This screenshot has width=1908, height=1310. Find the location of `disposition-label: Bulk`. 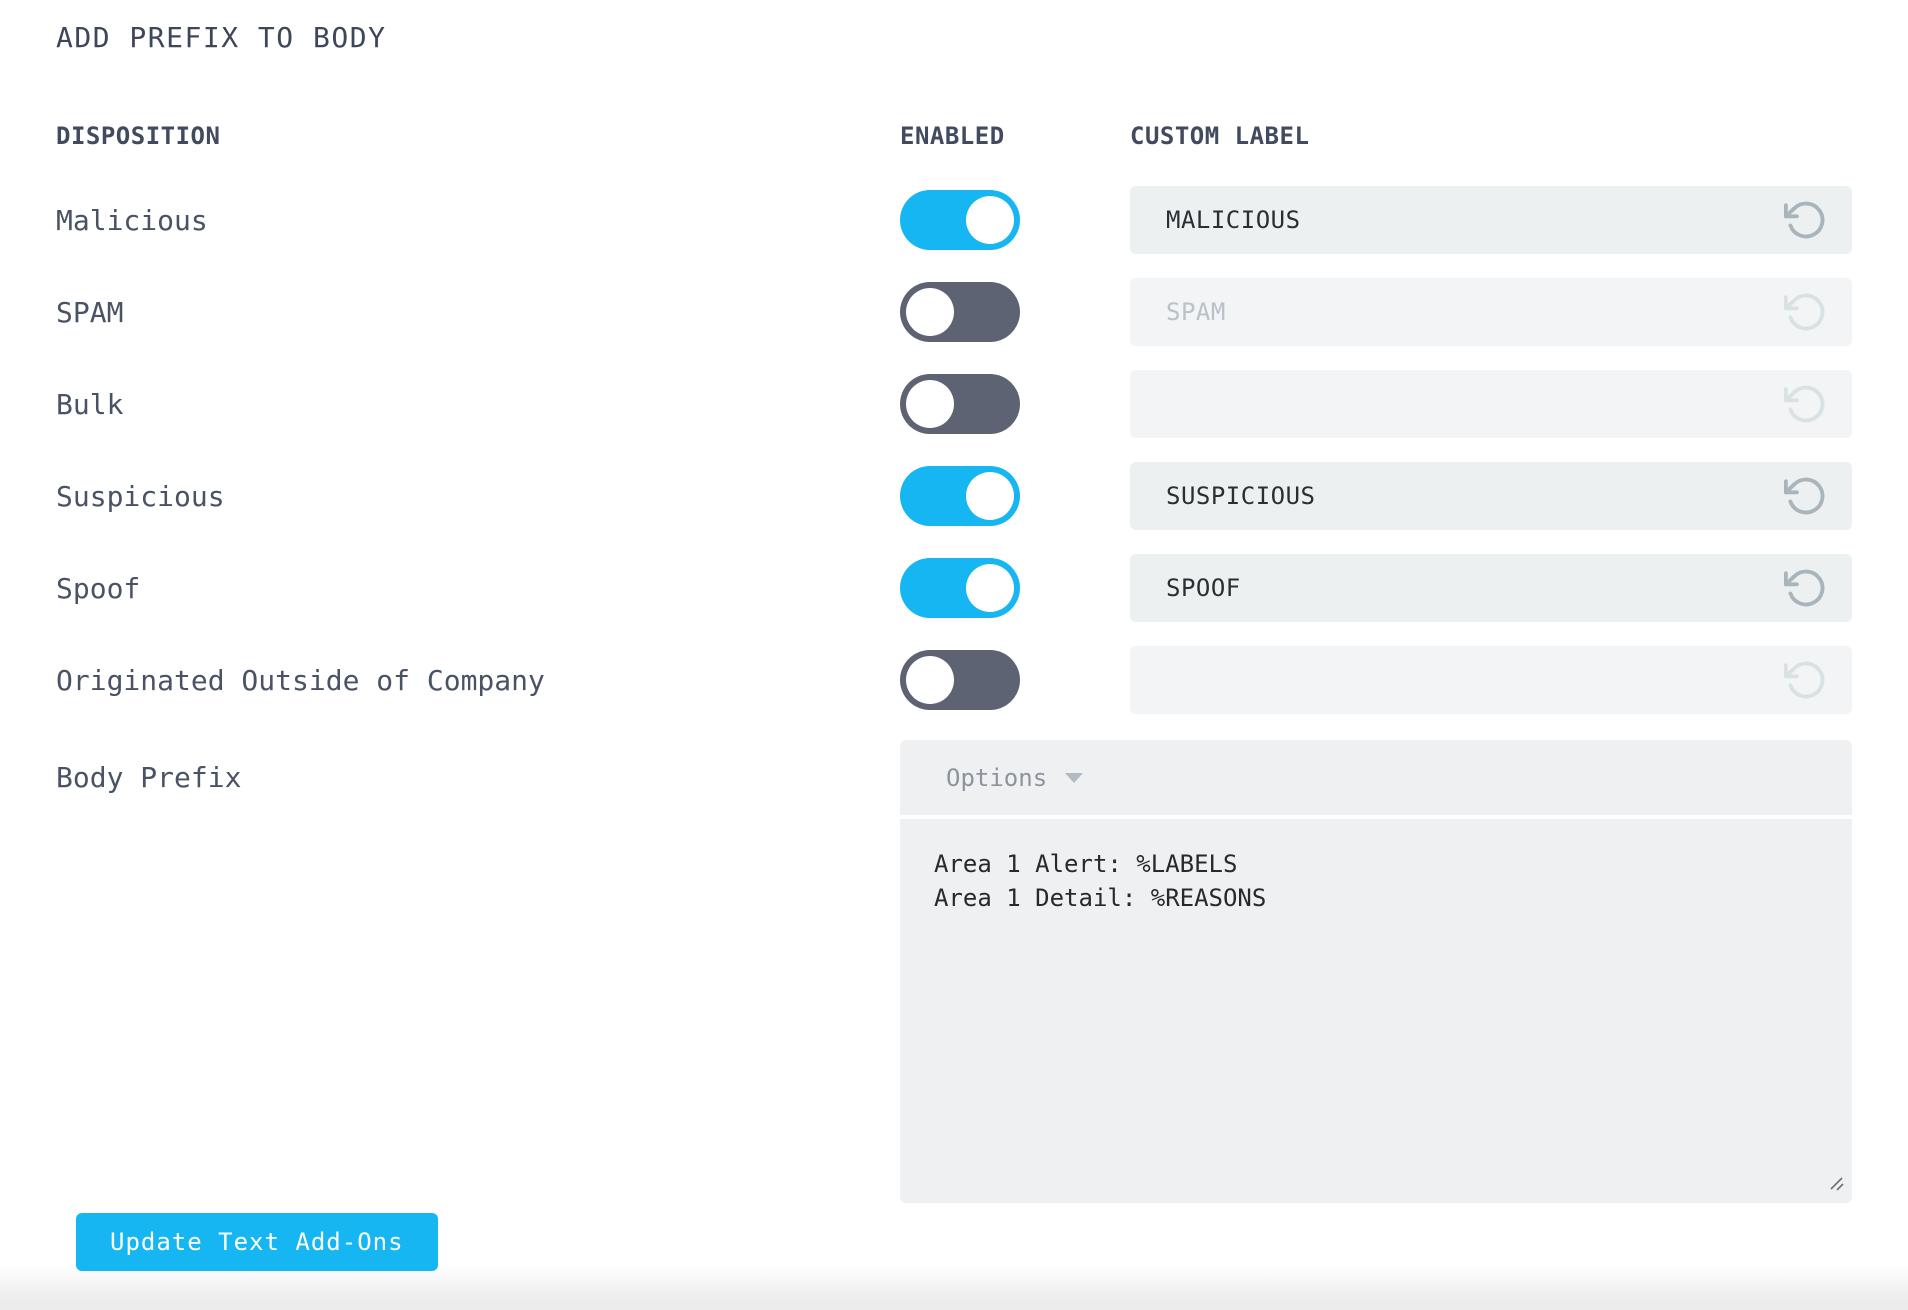

disposition-label: Bulk is located at coordinates (90, 404).